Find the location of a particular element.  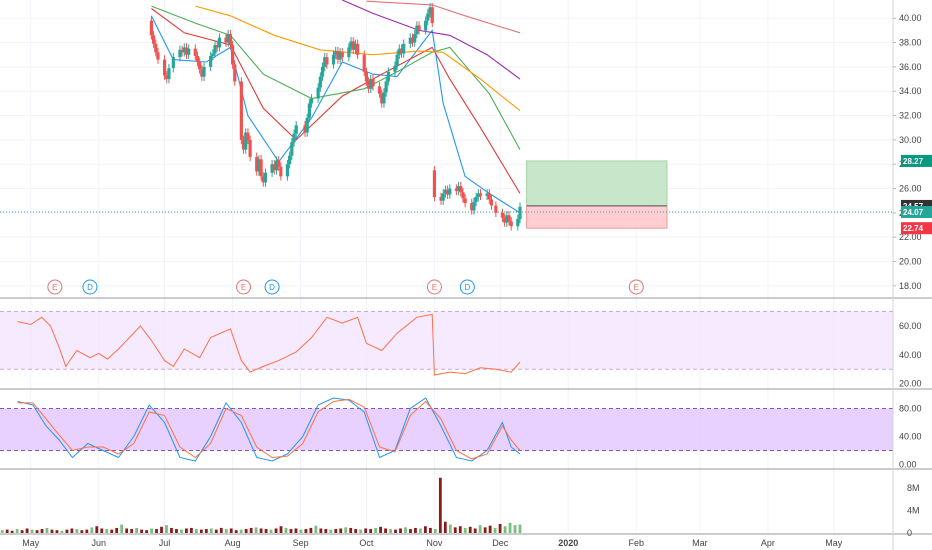

stop-zone is located at coordinates (597, 217).